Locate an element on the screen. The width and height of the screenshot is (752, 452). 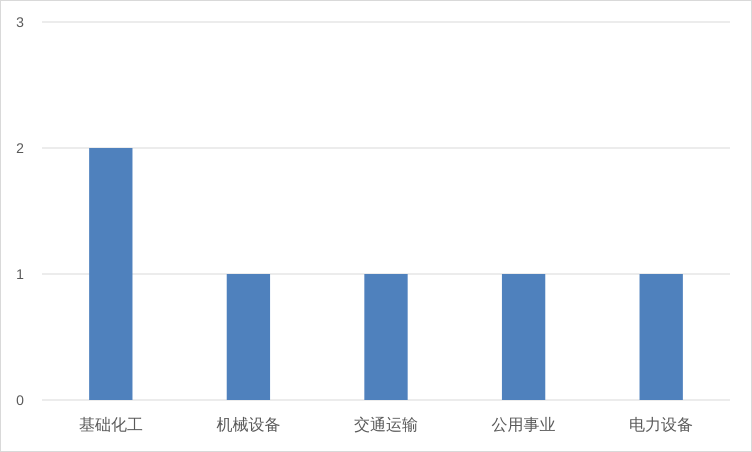
x-tick-label: 电力设备 is located at coordinates (661, 425).